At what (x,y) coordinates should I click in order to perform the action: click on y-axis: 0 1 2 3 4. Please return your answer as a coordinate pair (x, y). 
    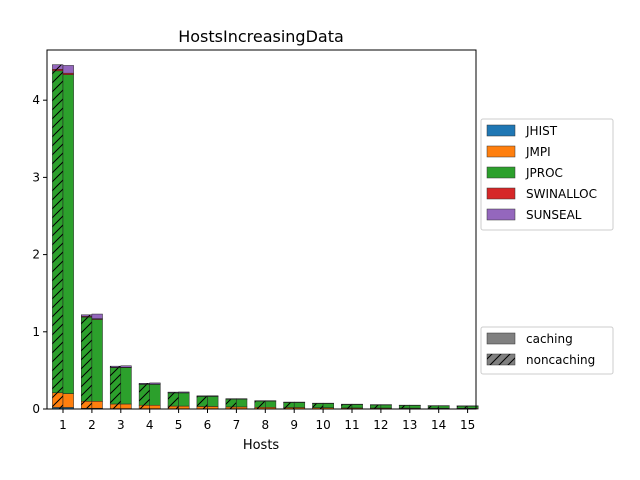
    Looking at the image, I should click on (39, 254).